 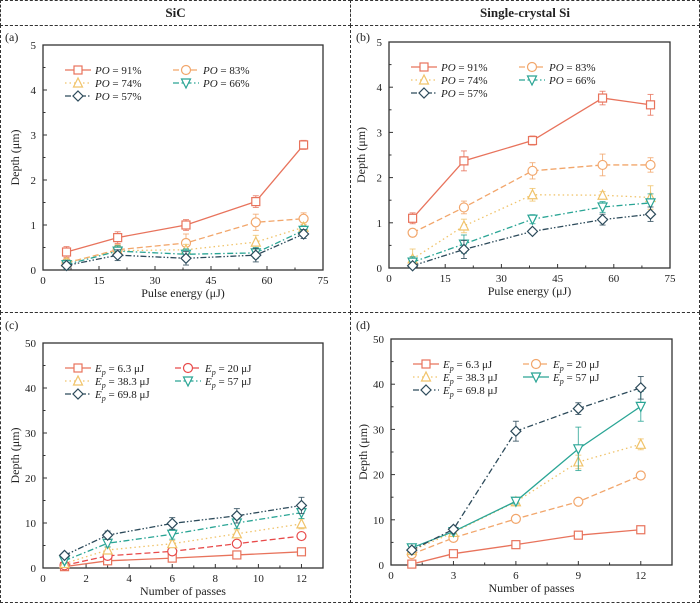 What do you see at coordinates (472, 81) in the screenshot?
I see `legend-label-value: = 74%` at bounding box center [472, 81].